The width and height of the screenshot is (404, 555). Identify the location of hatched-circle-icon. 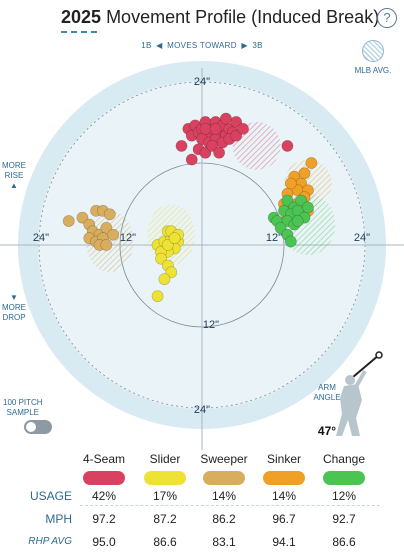
(373, 51).